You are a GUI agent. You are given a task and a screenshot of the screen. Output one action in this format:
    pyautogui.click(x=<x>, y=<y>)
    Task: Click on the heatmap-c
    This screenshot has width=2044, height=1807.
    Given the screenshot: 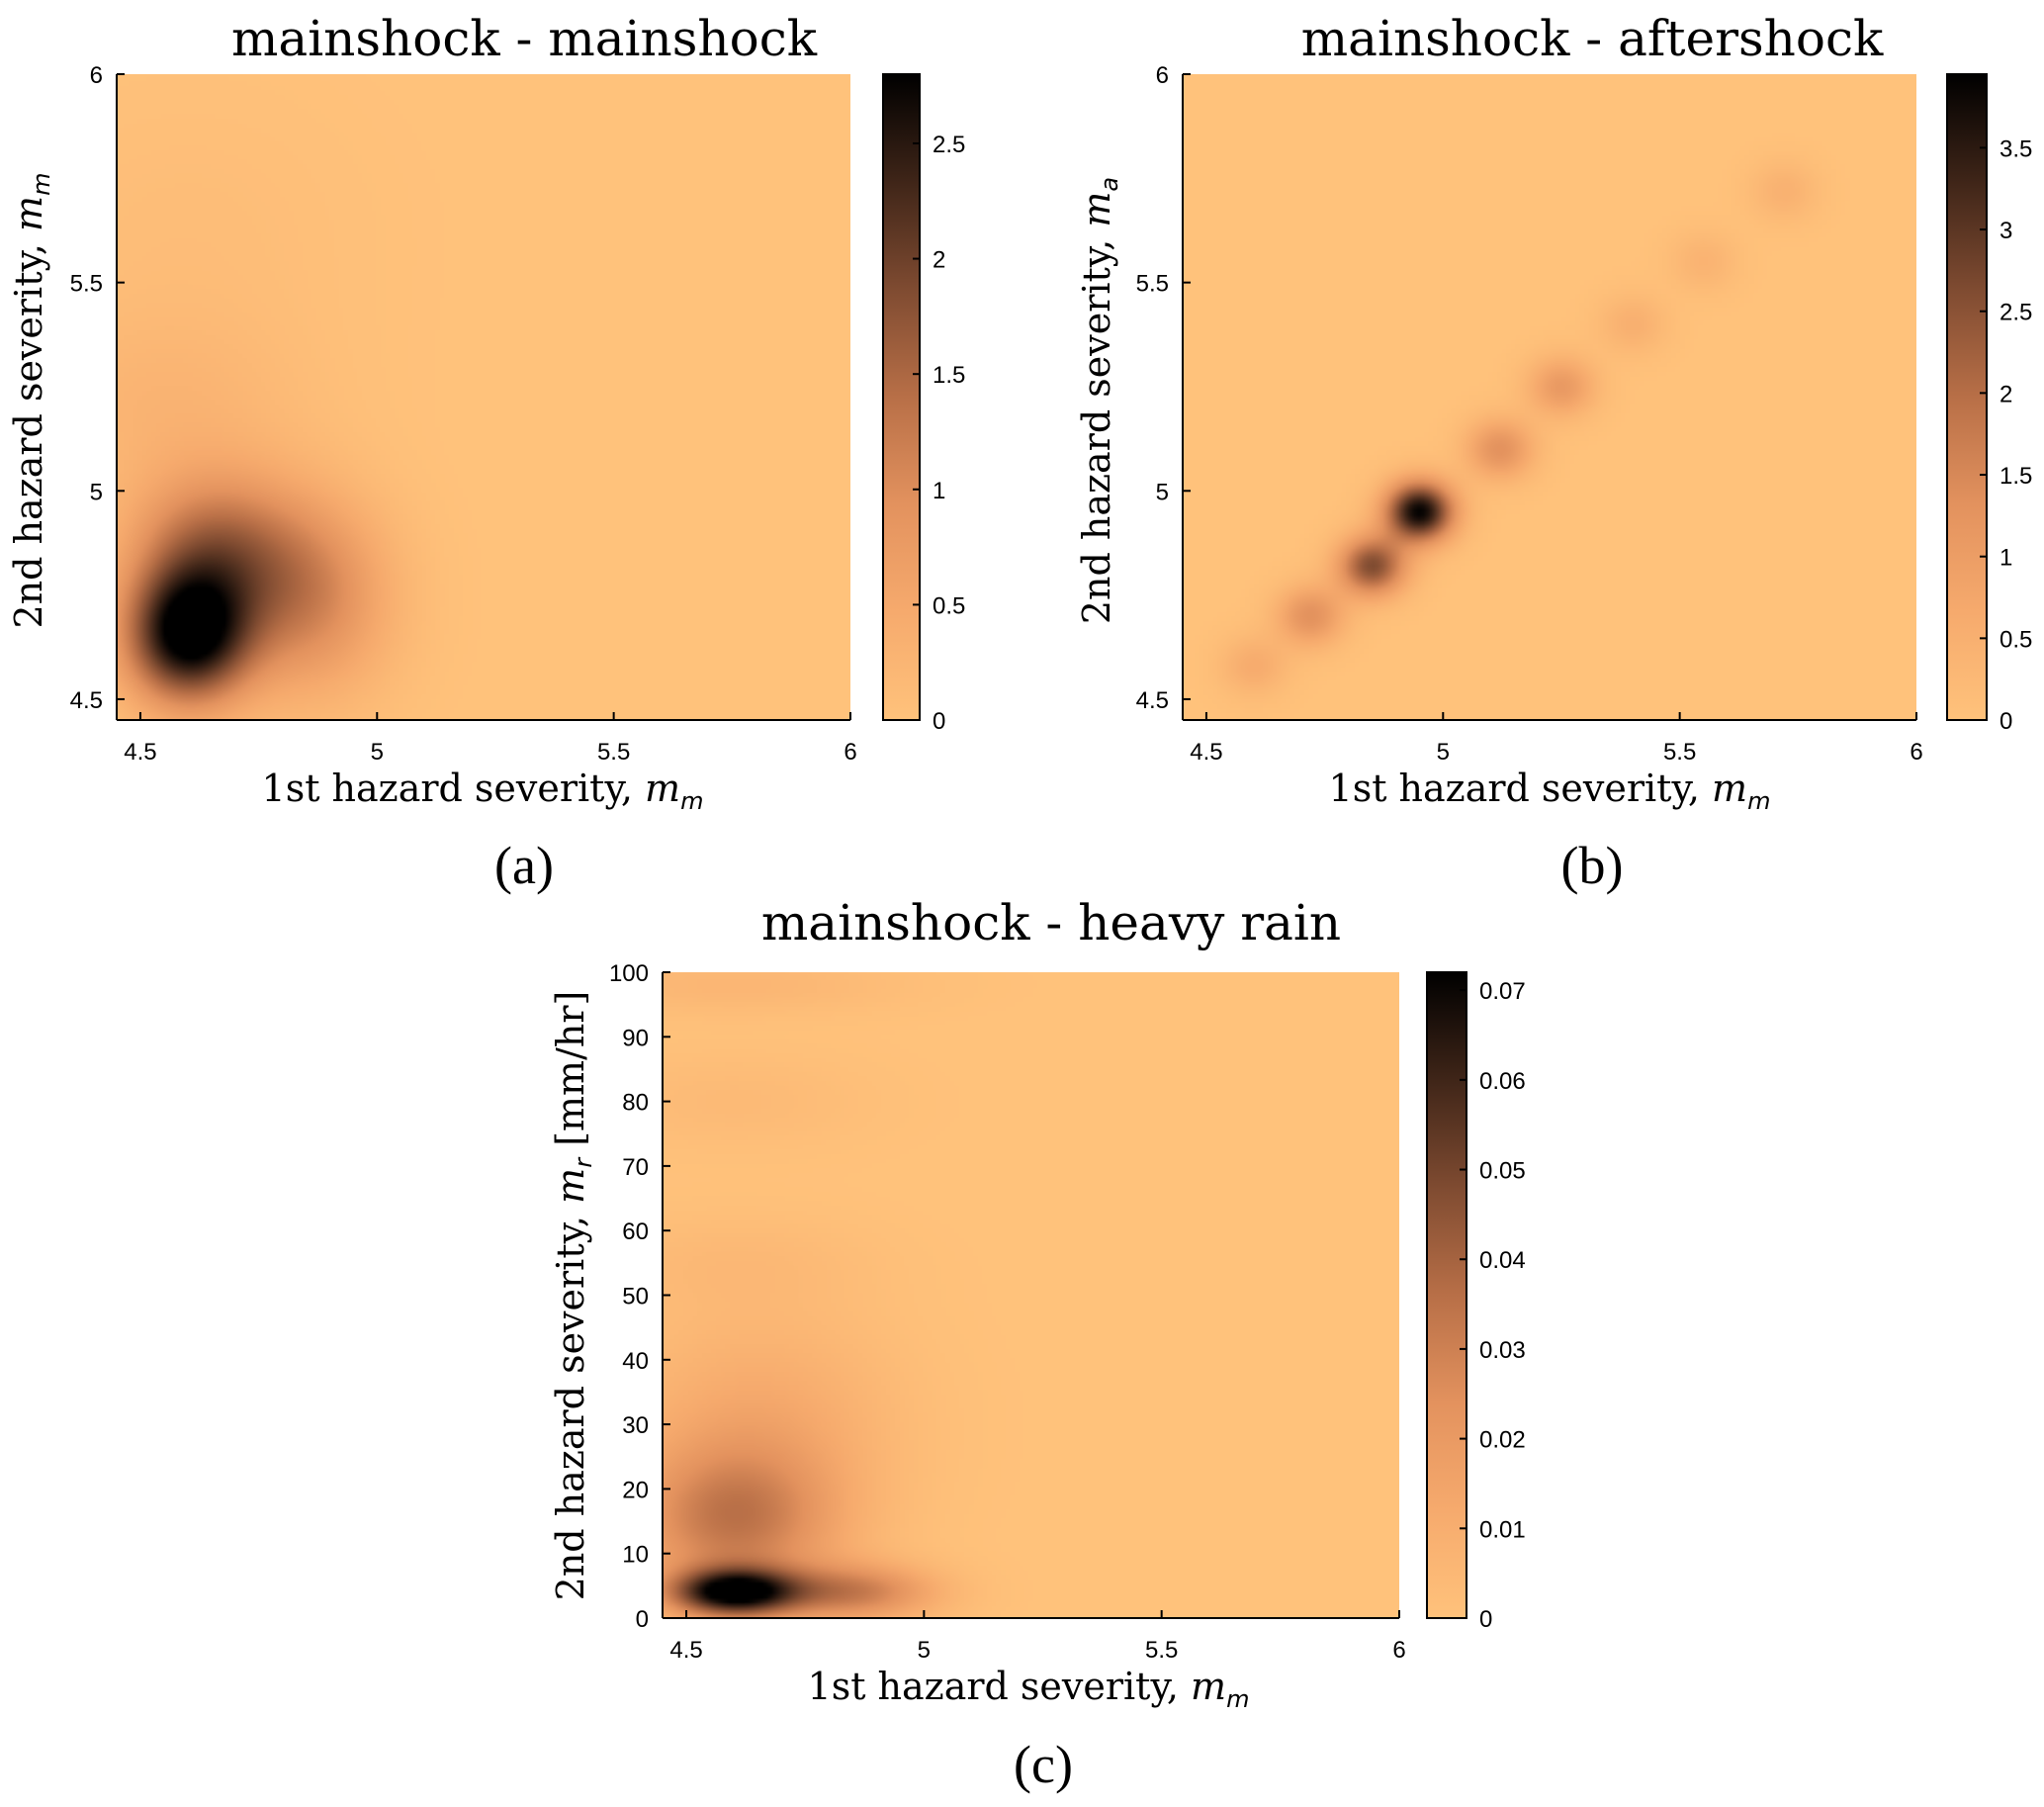 What is the action you would take?
    pyautogui.click(x=1031, y=1295)
    